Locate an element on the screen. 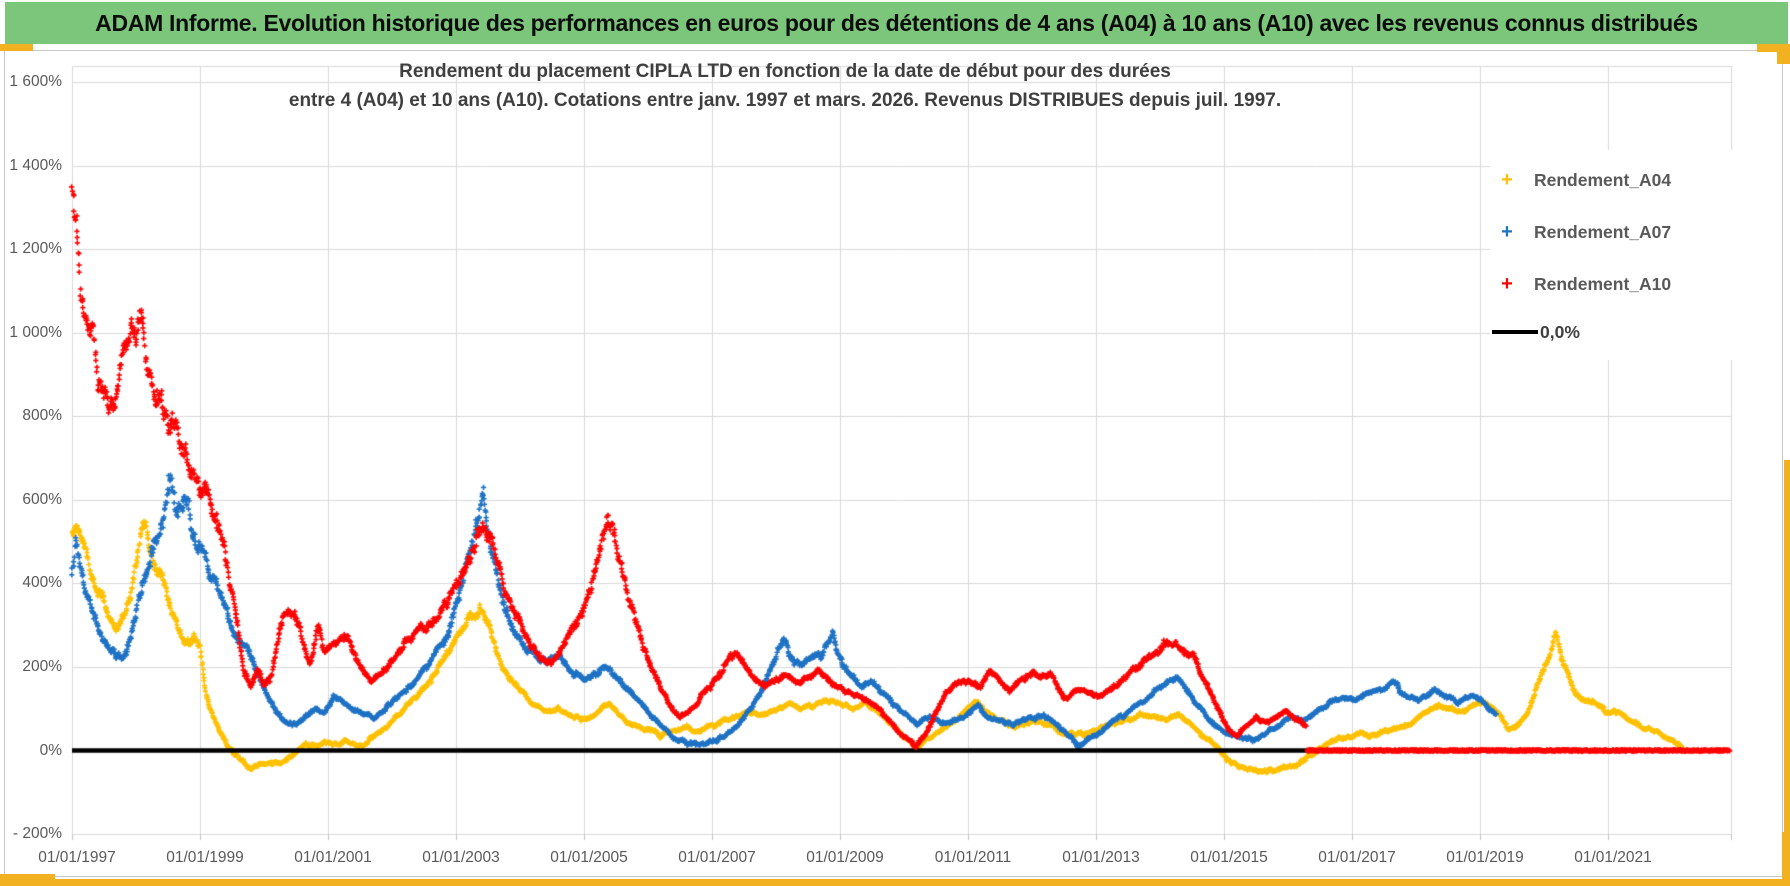 Image resolution: width=1790 pixels, height=886 pixels. gold-accent-top-left is located at coordinates (16, 47).